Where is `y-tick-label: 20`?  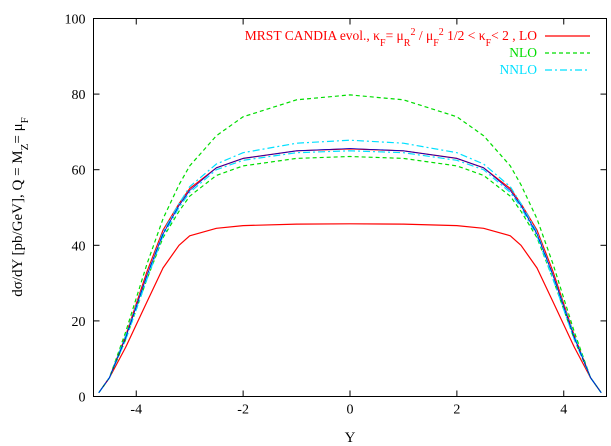 y-tick-label: 20 is located at coordinates (79, 322).